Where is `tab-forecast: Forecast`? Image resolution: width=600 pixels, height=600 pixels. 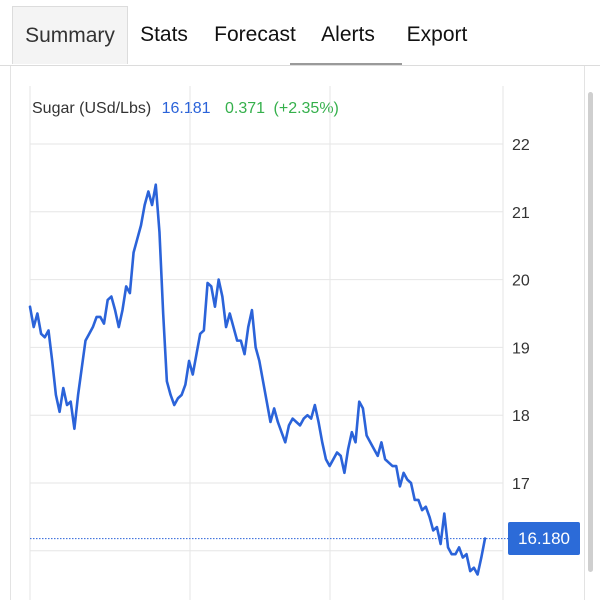 tab-forecast: Forecast is located at coordinates (255, 34).